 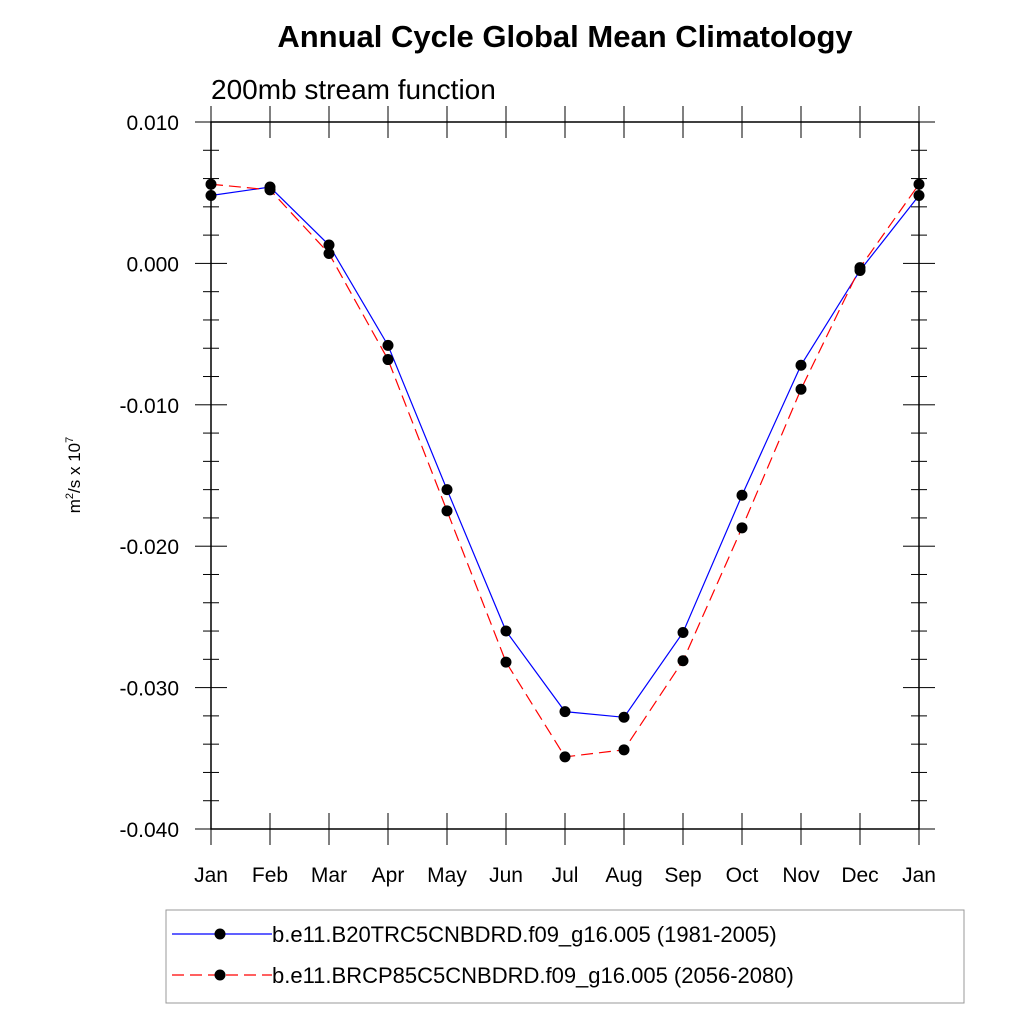 I want to click on x-tick-label: Aug, so click(x=623, y=875).